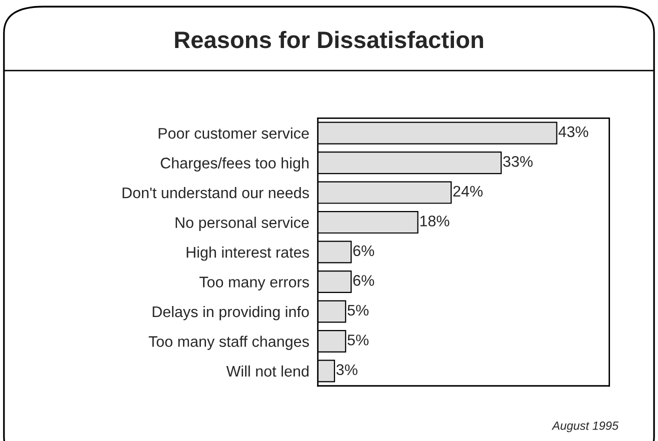 The image size is (658, 441). Describe the element at coordinates (233, 133) in the screenshot. I see `y-tick-label: Poor customer service` at that location.